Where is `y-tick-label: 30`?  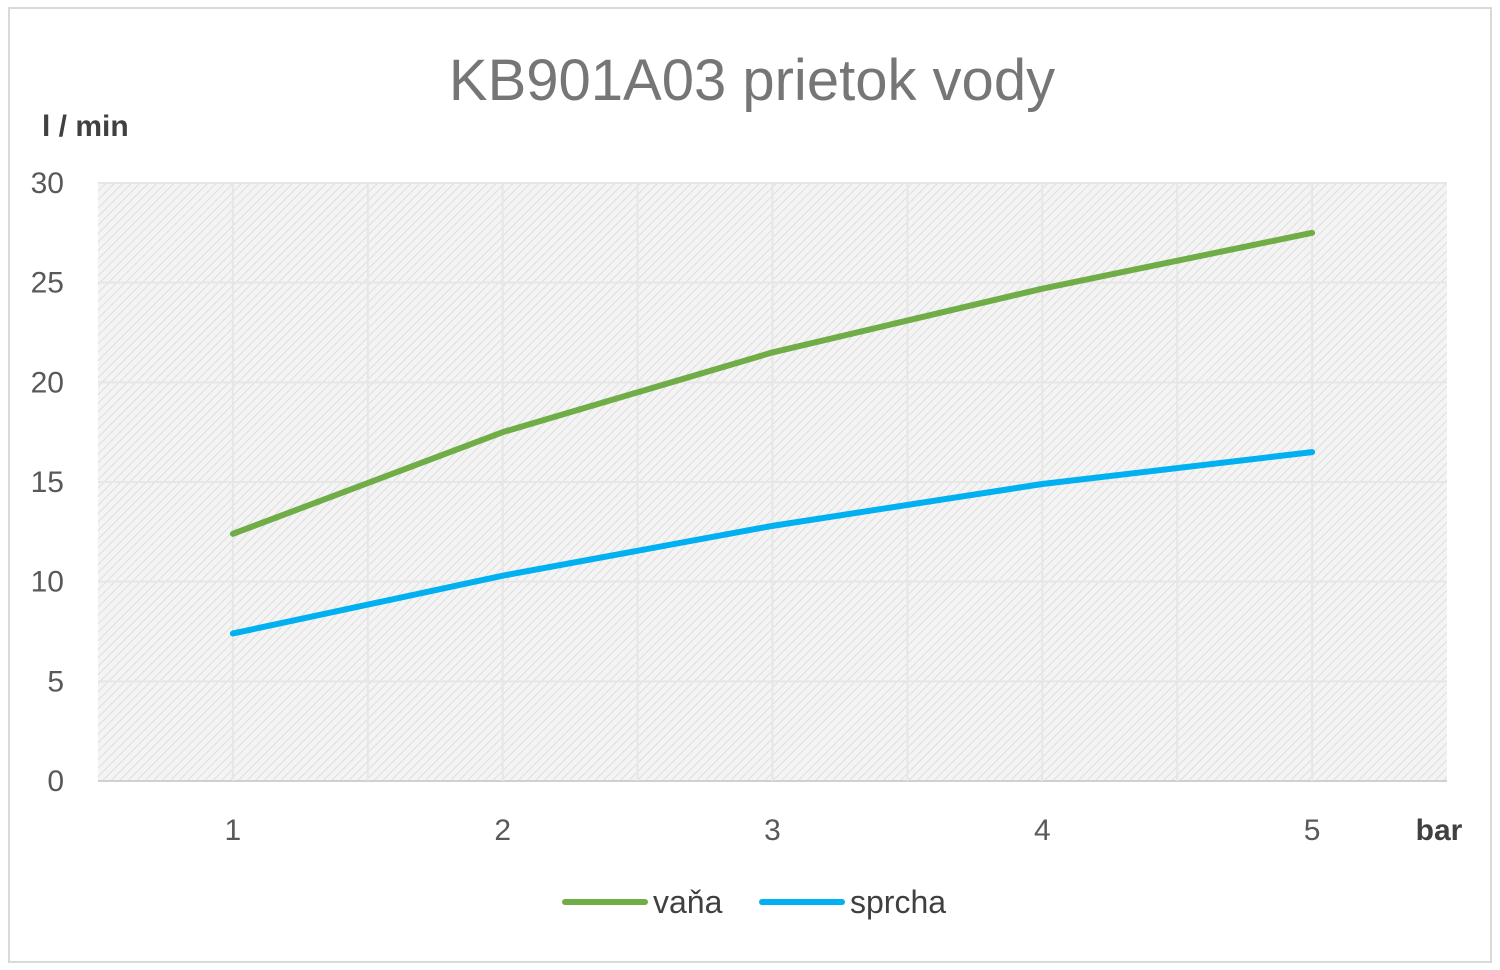 y-tick-label: 30 is located at coordinates (47, 183).